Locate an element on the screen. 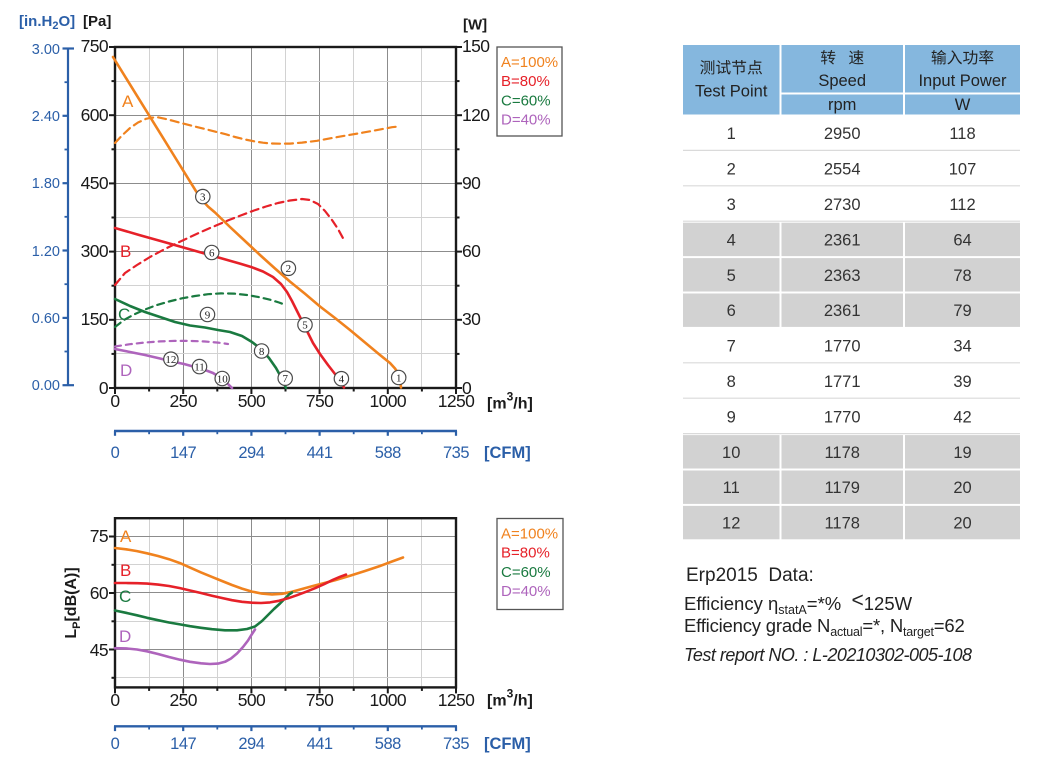 The image size is (1039, 783). svg-text: 39 is located at coordinates (962, 382).